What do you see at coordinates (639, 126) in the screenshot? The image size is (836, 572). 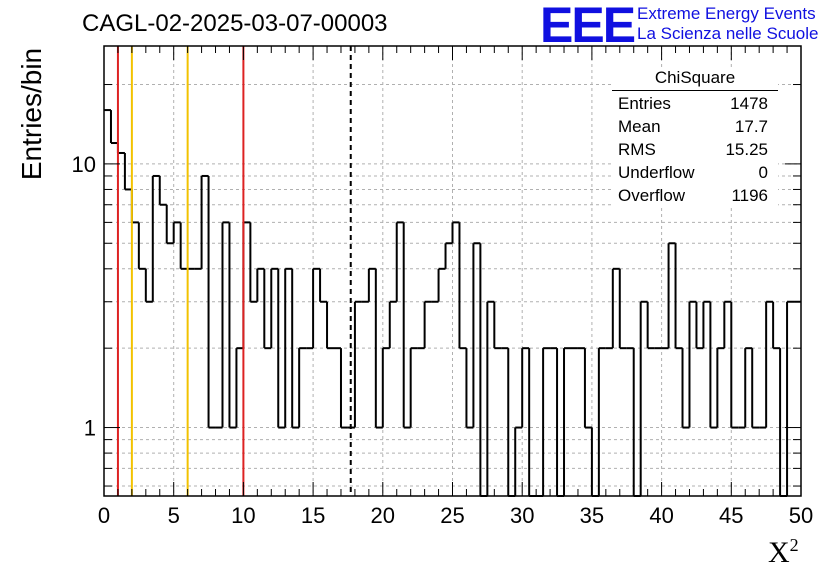 I see `stats-key: Mean` at bounding box center [639, 126].